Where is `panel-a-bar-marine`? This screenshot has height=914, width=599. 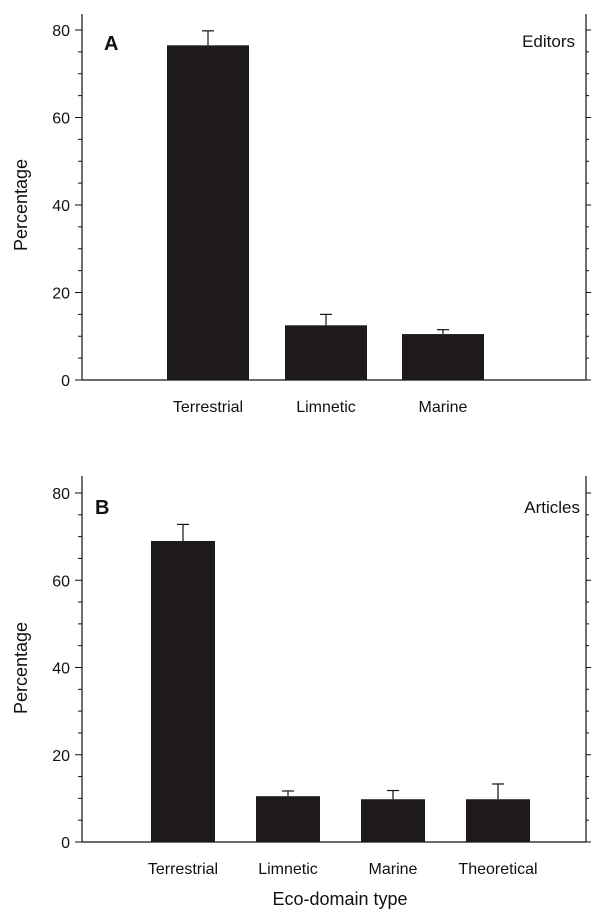
panel-a-bar-marine is located at coordinates (443, 357).